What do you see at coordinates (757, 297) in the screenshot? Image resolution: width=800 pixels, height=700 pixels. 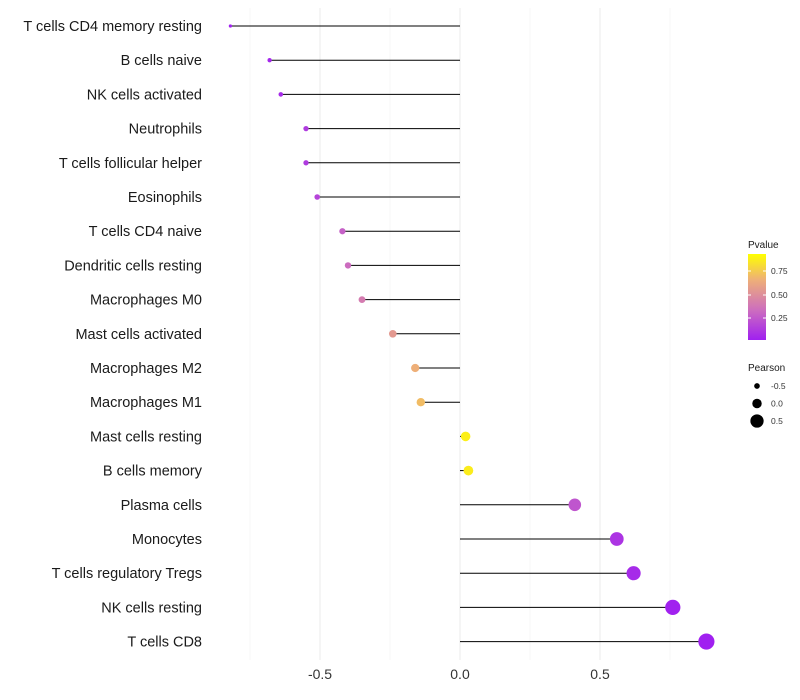 I see `color-legend-bar` at bounding box center [757, 297].